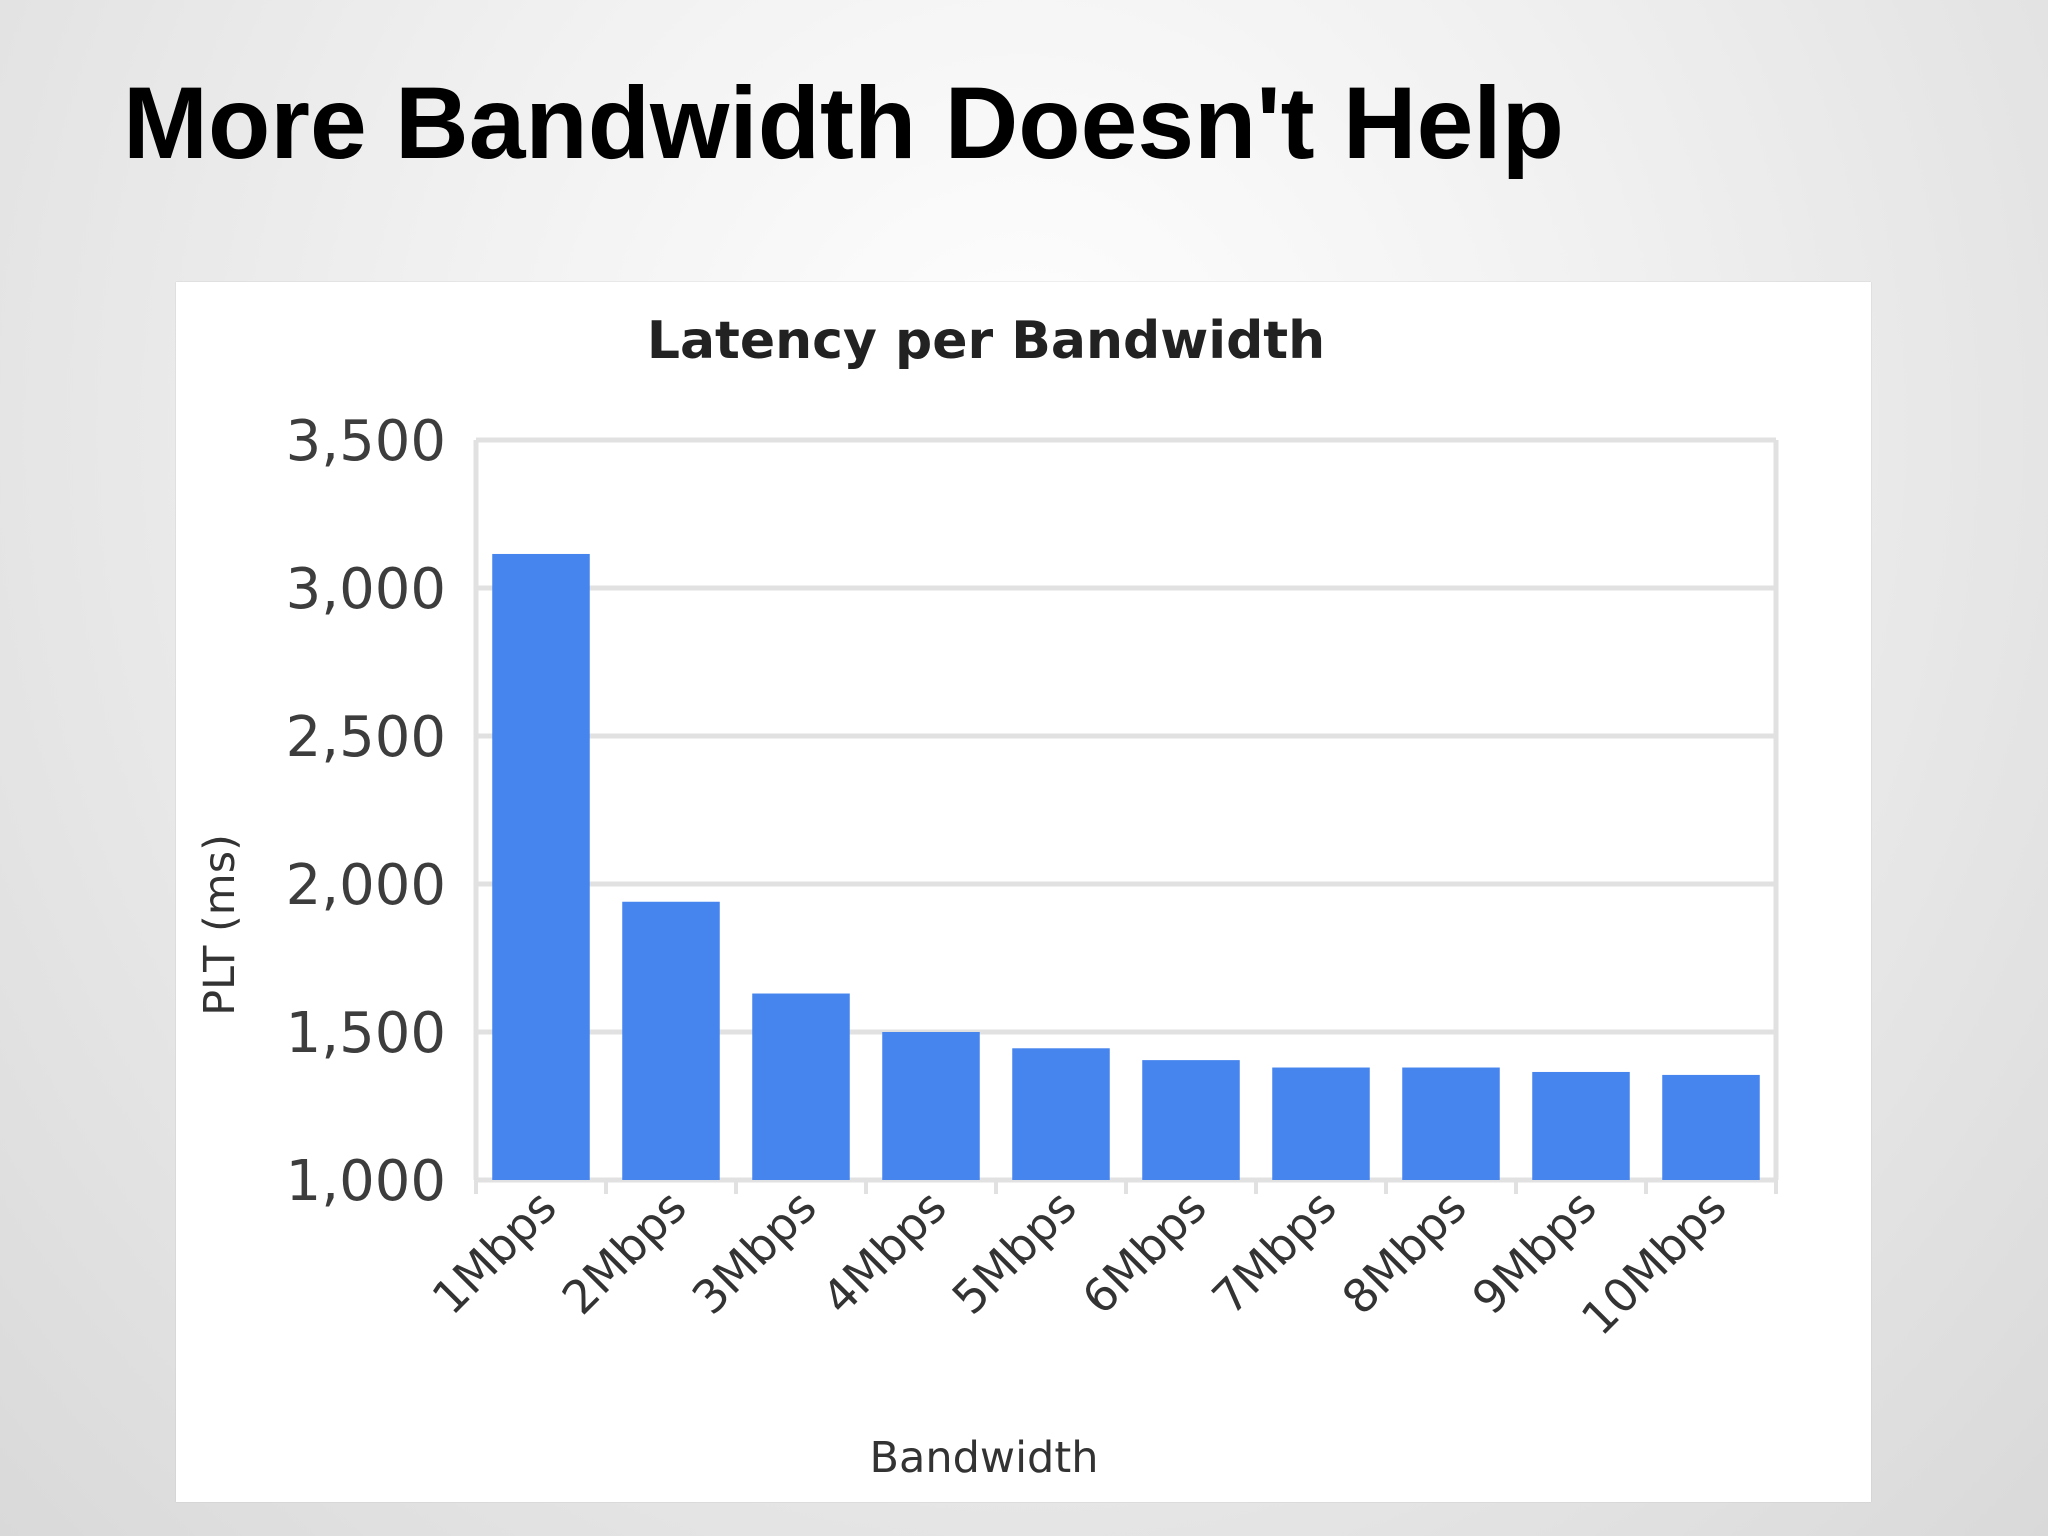 The height and width of the screenshot is (1536, 2048). Describe the element at coordinates (220, 925) in the screenshot. I see `y-axis-label: PLT (ms)` at that location.